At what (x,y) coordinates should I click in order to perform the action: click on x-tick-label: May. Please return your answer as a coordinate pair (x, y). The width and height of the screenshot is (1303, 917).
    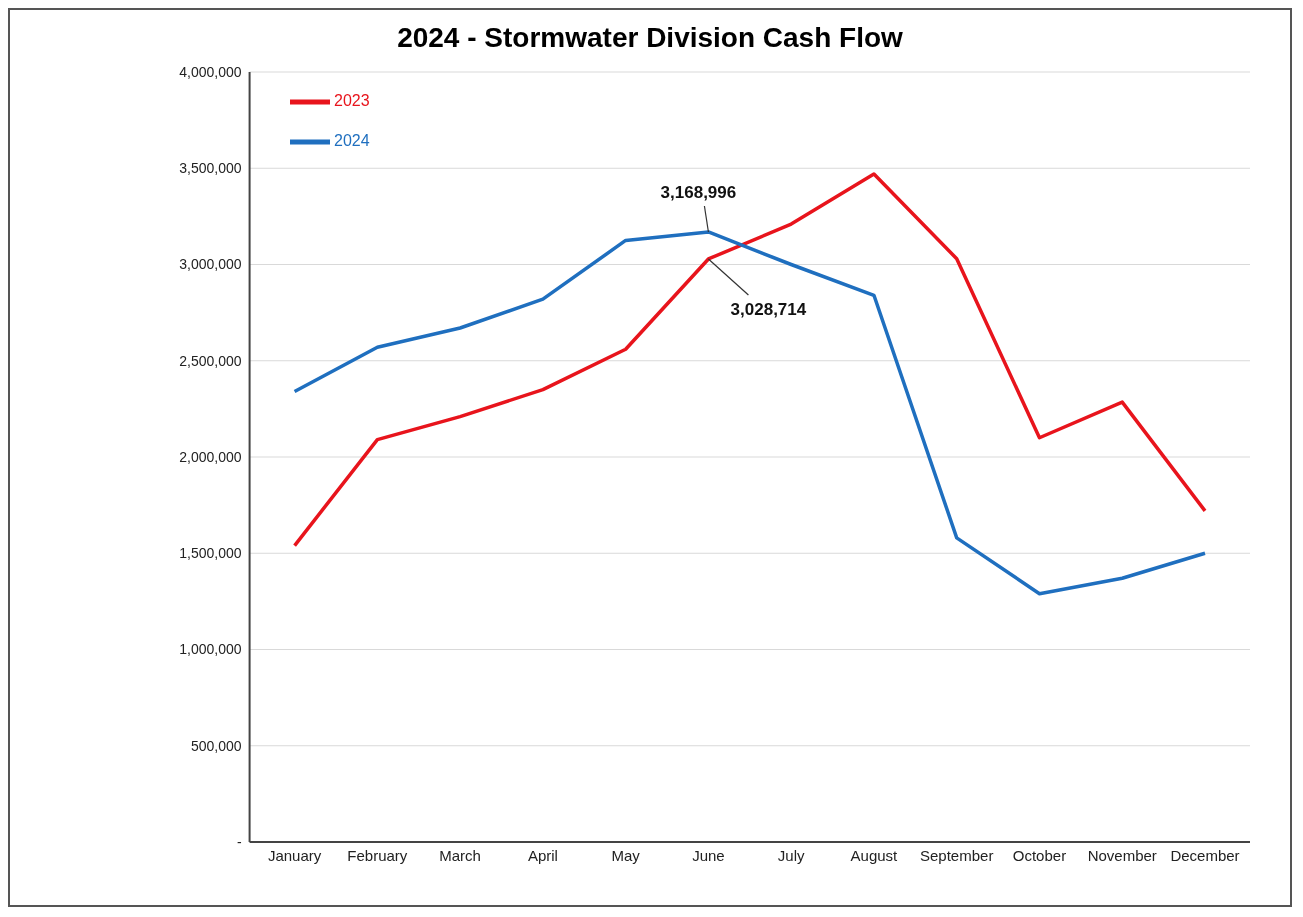
    Looking at the image, I should click on (626, 855).